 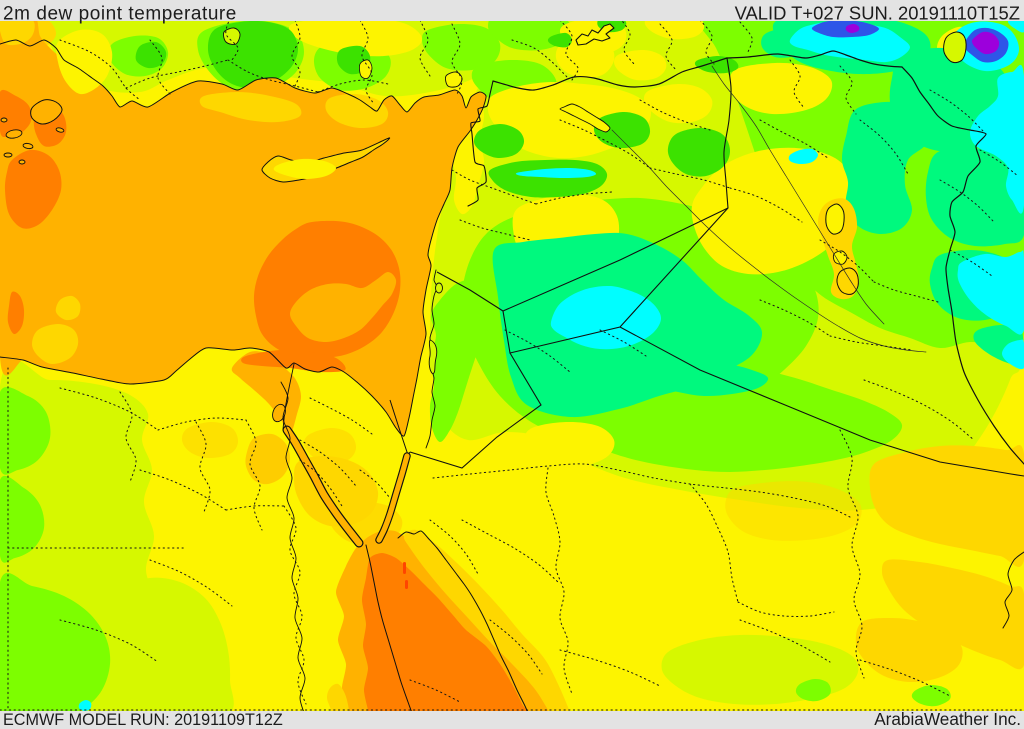 I want to click on svg-text: 2m dew point temperature, so click(x=120, y=14).